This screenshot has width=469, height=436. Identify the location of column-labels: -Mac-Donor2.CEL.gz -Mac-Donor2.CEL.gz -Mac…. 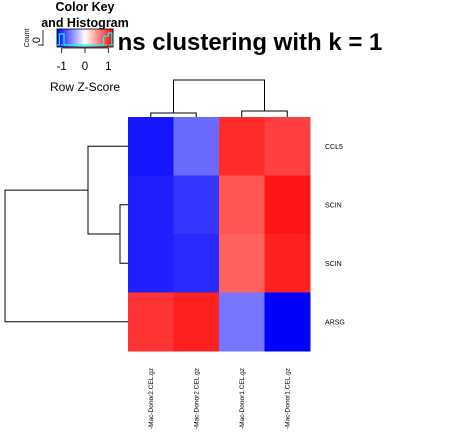
(220, 398).